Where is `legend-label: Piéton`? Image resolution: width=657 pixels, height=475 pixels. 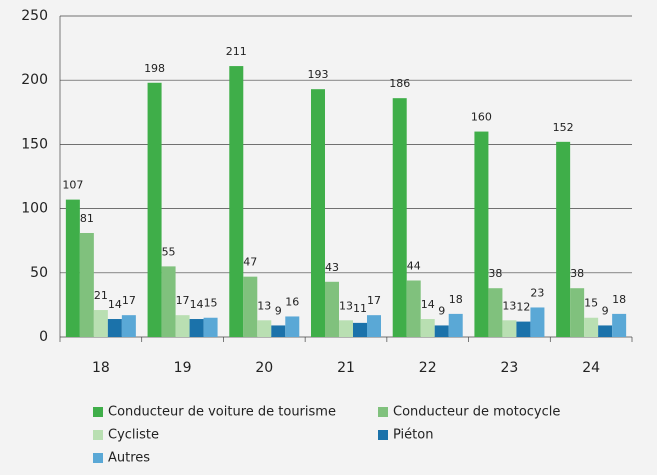
legend-label: Piéton is located at coordinates (413, 435).